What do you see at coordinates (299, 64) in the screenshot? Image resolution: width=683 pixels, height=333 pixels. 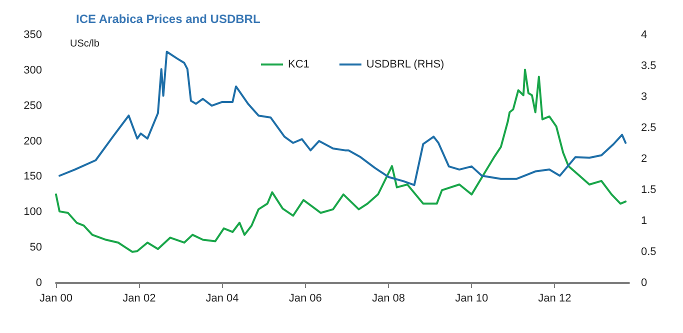 I see `legend-label: KC1` at bounding box center [299, 64].